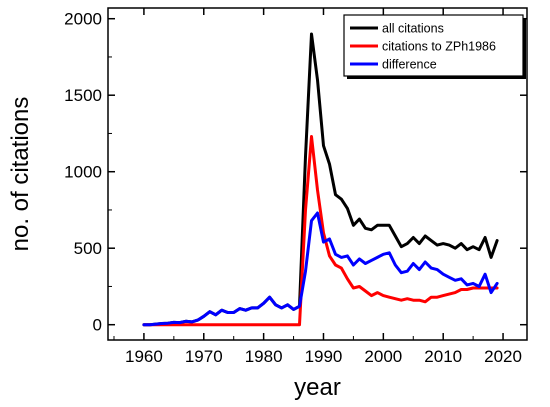 The image size is (550, 407). What do you see at coordinates (439, 47) in the screenshot?
I see `legend-label-2: citations to ZPh1986` at bounding box center [439, 47].